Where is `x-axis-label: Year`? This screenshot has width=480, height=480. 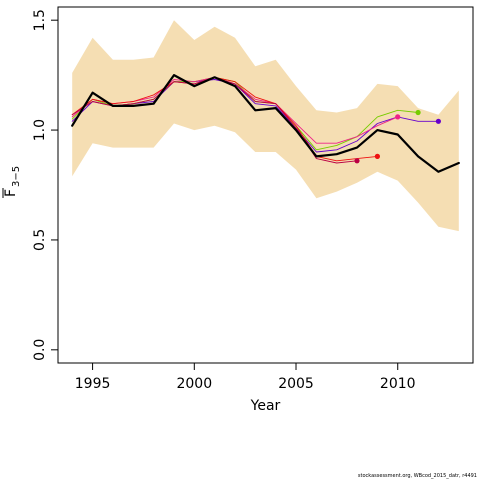
x-axis-label: Year is located at coordinates (265, 406).